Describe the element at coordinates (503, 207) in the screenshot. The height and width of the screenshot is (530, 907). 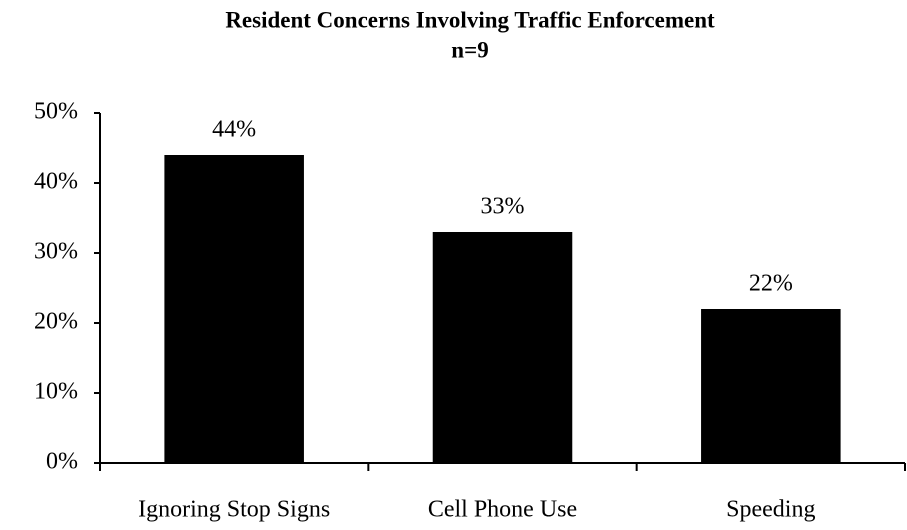
I see `value-label: 33%` at that location.